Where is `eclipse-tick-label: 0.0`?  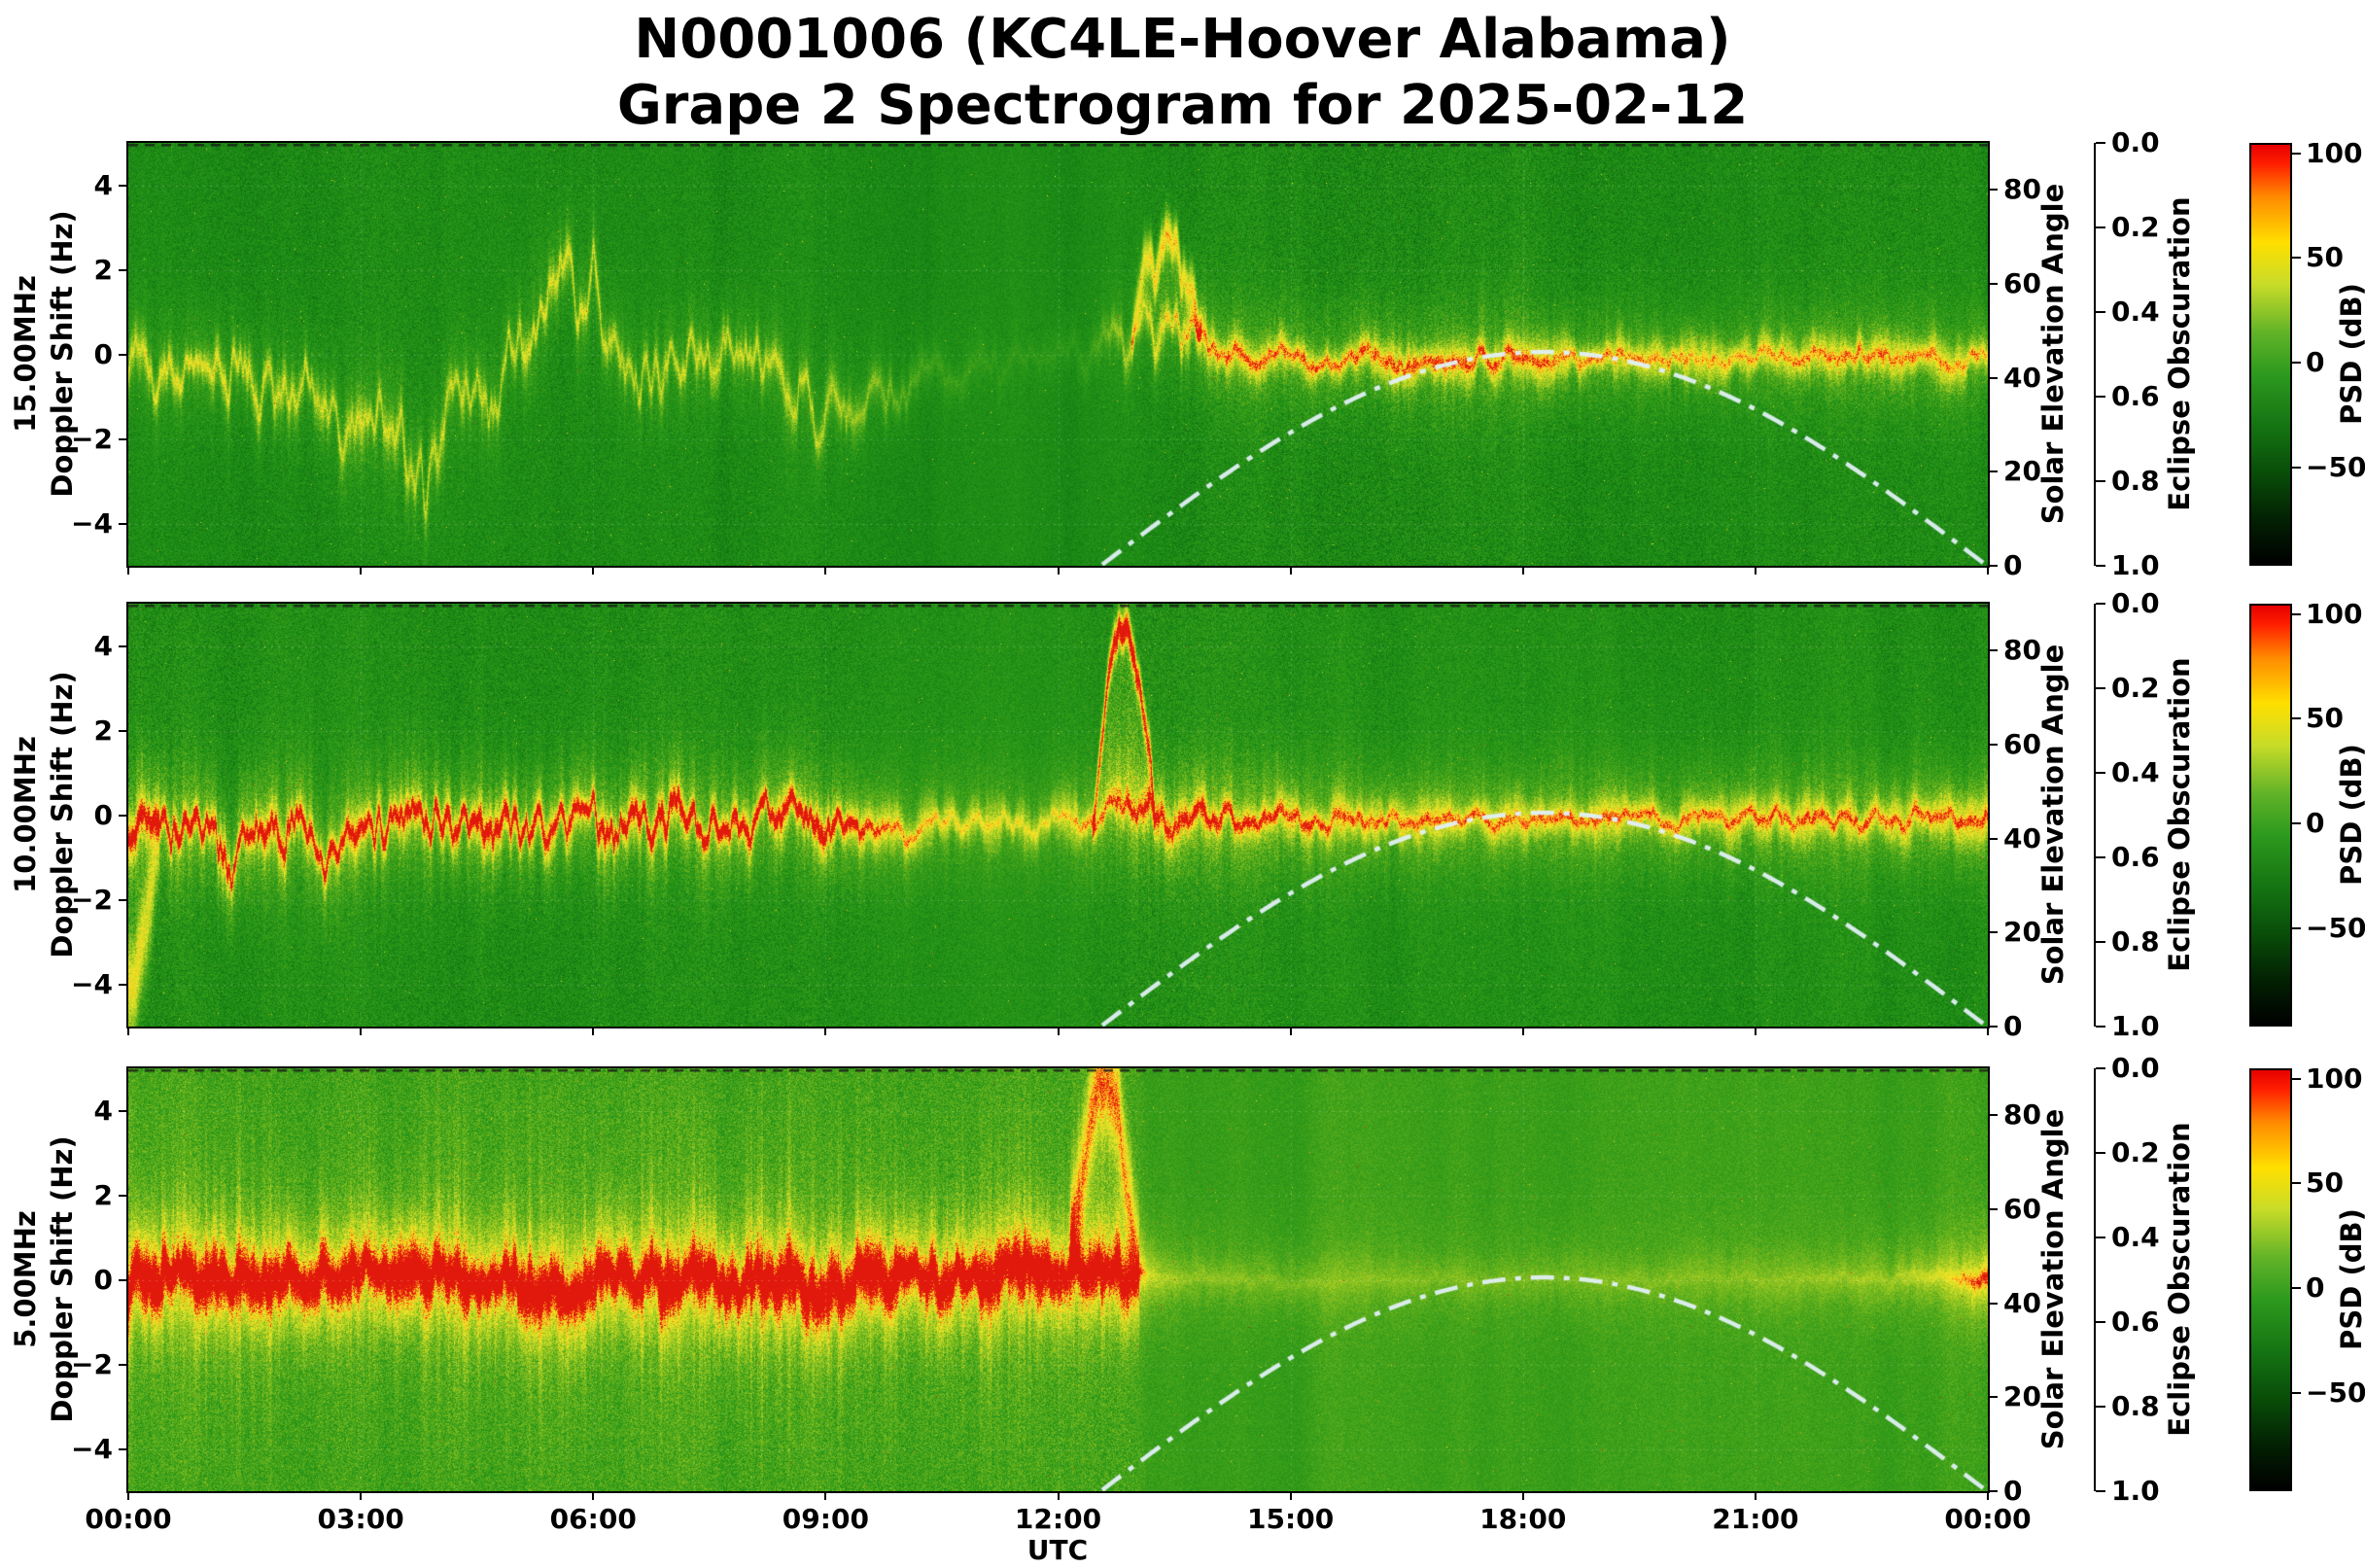
eclipse-tick-label: 0.0 is located at coordinates (2135, 603).